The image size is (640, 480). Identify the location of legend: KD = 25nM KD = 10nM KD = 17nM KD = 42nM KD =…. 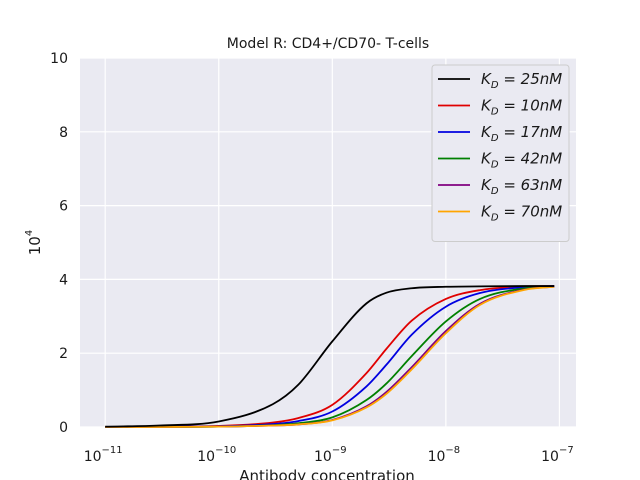
(500, 153).